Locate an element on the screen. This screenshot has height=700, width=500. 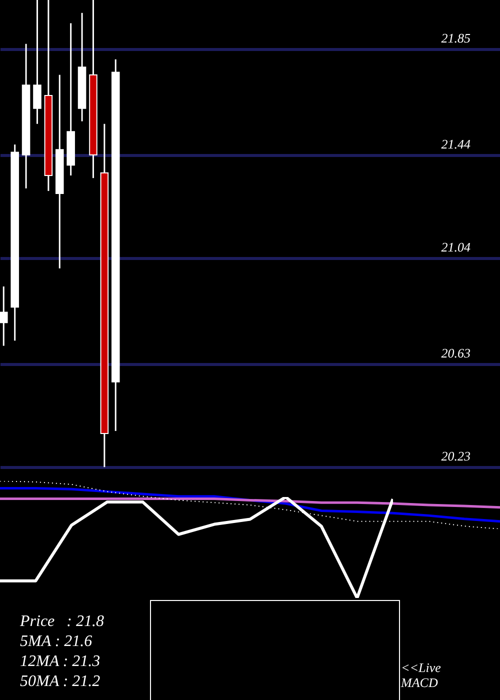
text: 50MA : 21.2 is located at coordinates (60, 682).